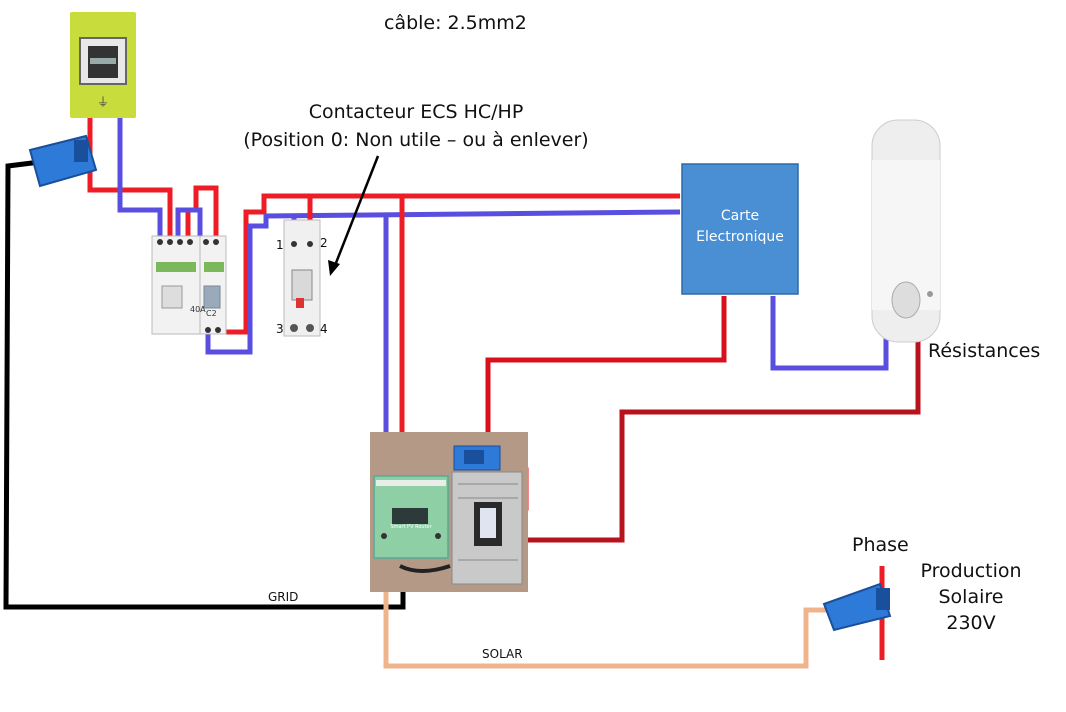 The height and width of the screenshot is (712, 1066). Describe the element at coordinates (502, 654) in the screenshot. I see `solar-label: SOLAR` at that location.